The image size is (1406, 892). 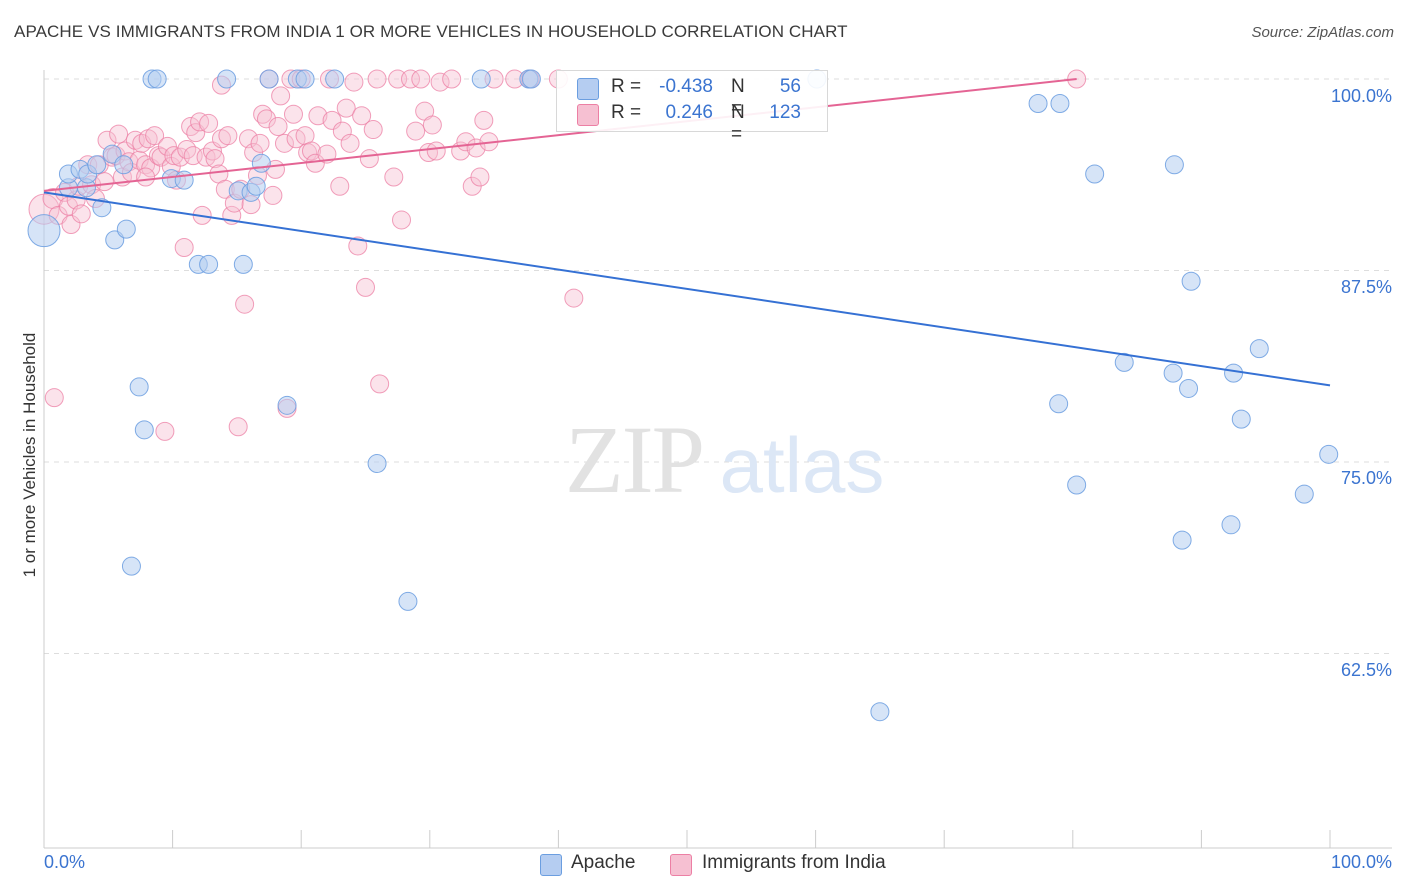 What do you see at coordinates (681, 865) in the screenshot?
I see `india-legend-swatch` at bounding box center [681, 865].